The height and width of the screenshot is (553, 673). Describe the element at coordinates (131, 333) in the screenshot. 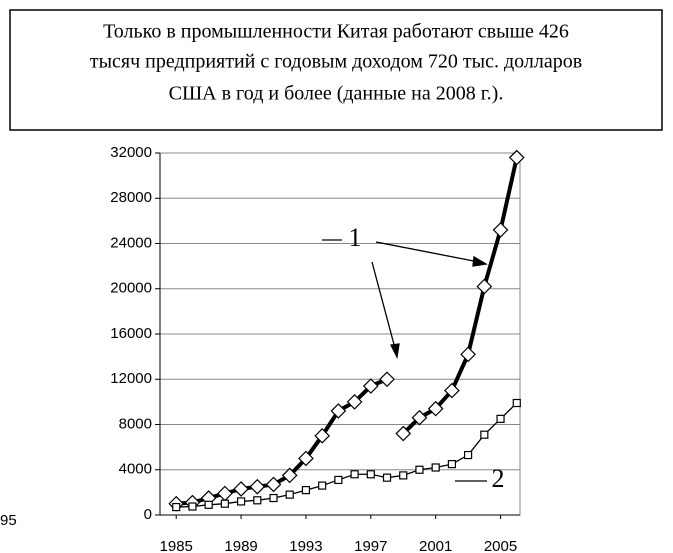

I see `y-tick-label: 16000` at that location.